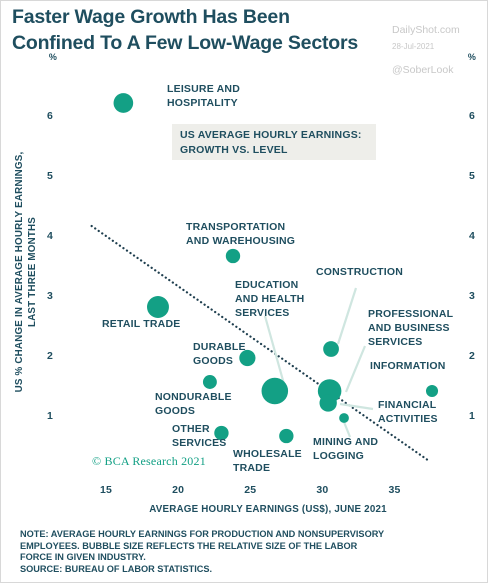  I want to click on bubble-financial-activities, so click(328, 403).